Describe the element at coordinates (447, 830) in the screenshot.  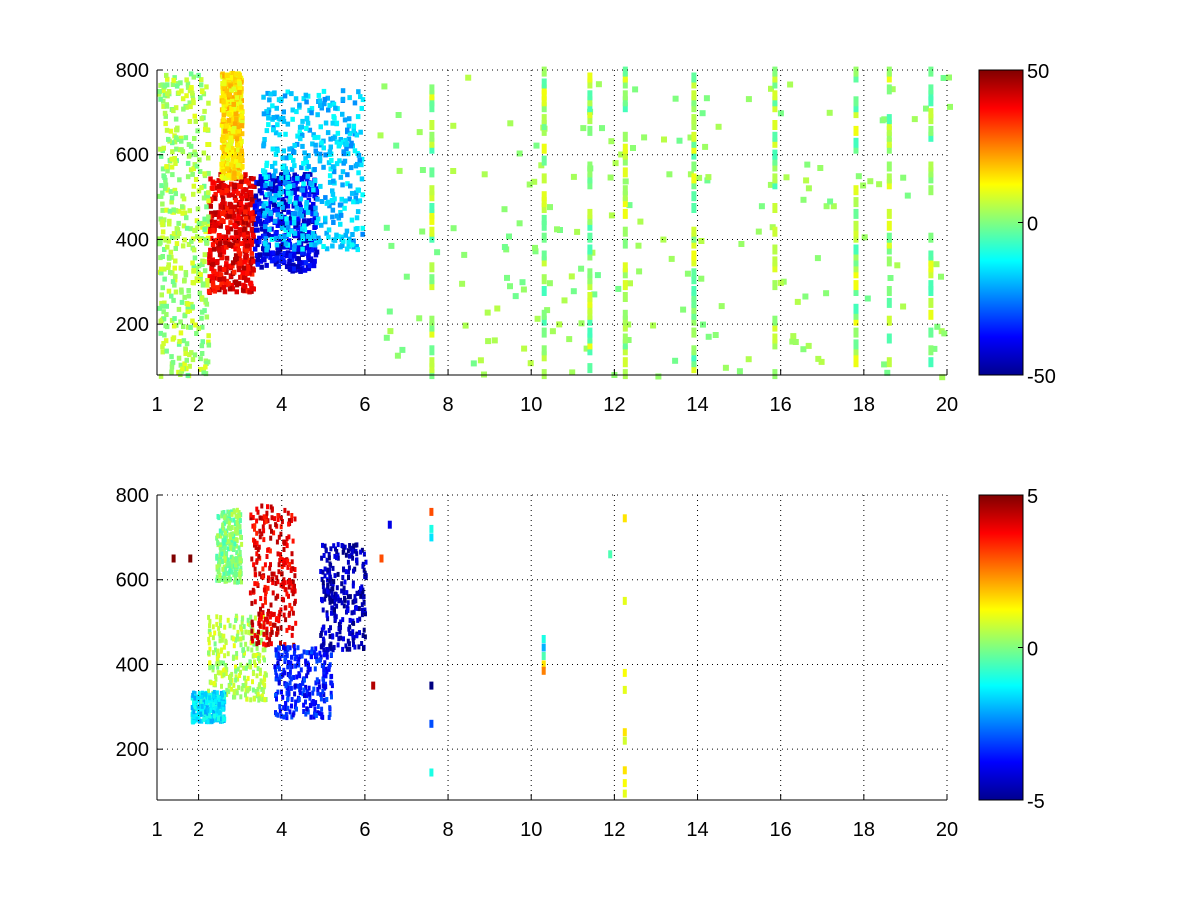
I see `x-tick-label: 8` at that location.